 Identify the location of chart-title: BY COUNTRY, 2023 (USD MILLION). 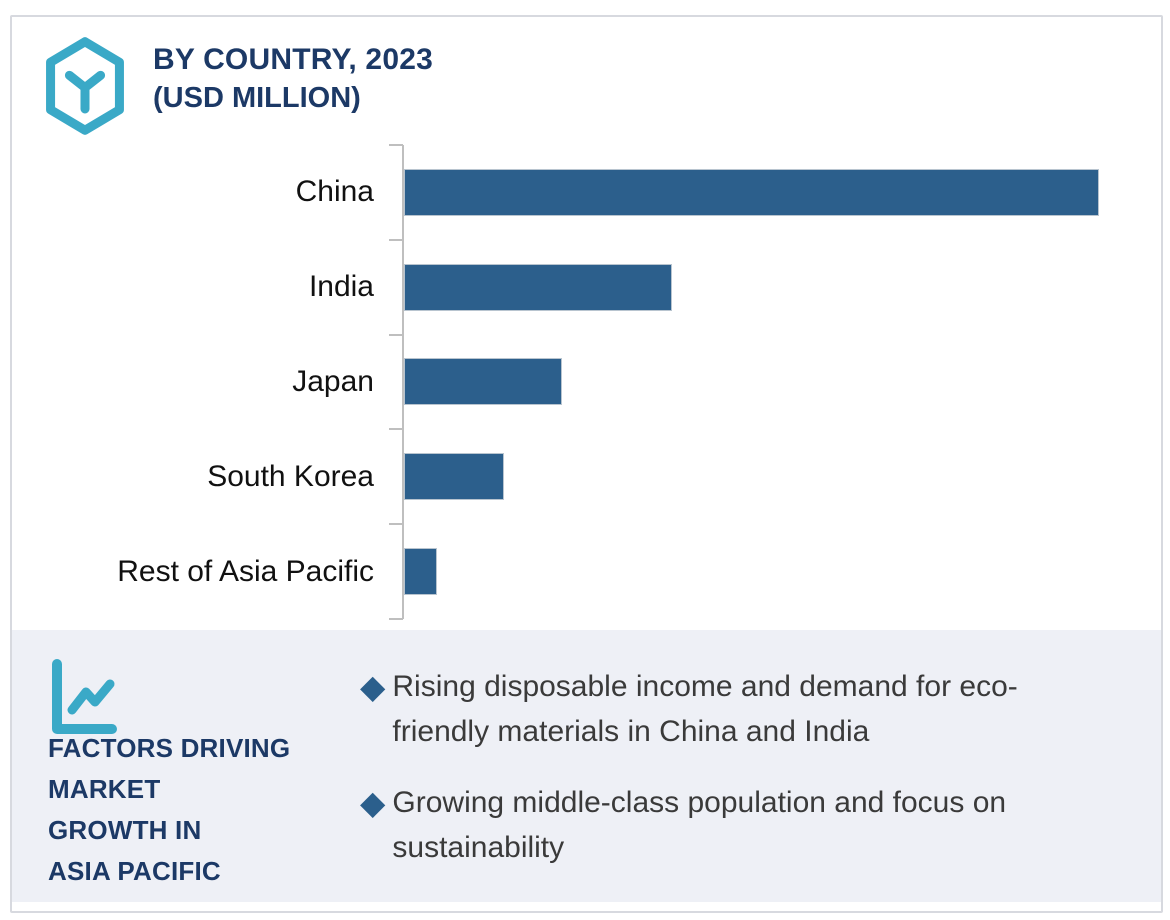
(293, 79).